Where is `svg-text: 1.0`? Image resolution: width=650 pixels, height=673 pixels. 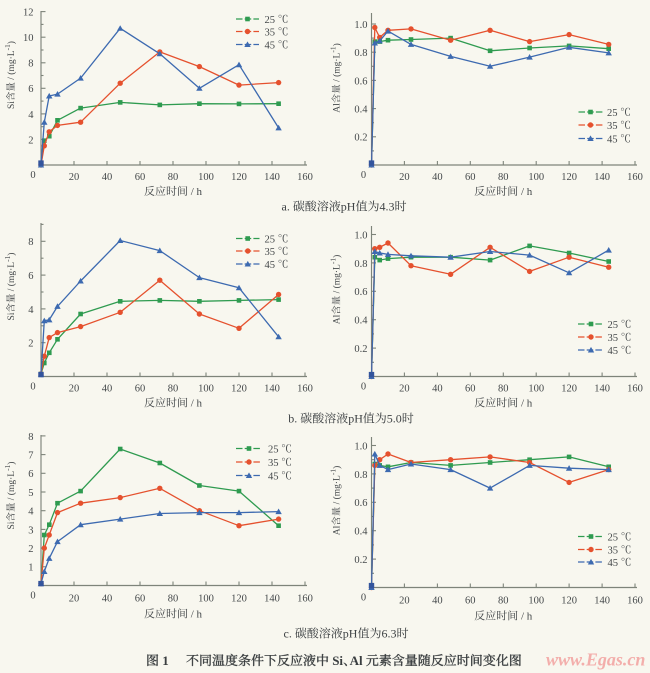
svg-text: 1.0 is located at coordinates (360, 446).